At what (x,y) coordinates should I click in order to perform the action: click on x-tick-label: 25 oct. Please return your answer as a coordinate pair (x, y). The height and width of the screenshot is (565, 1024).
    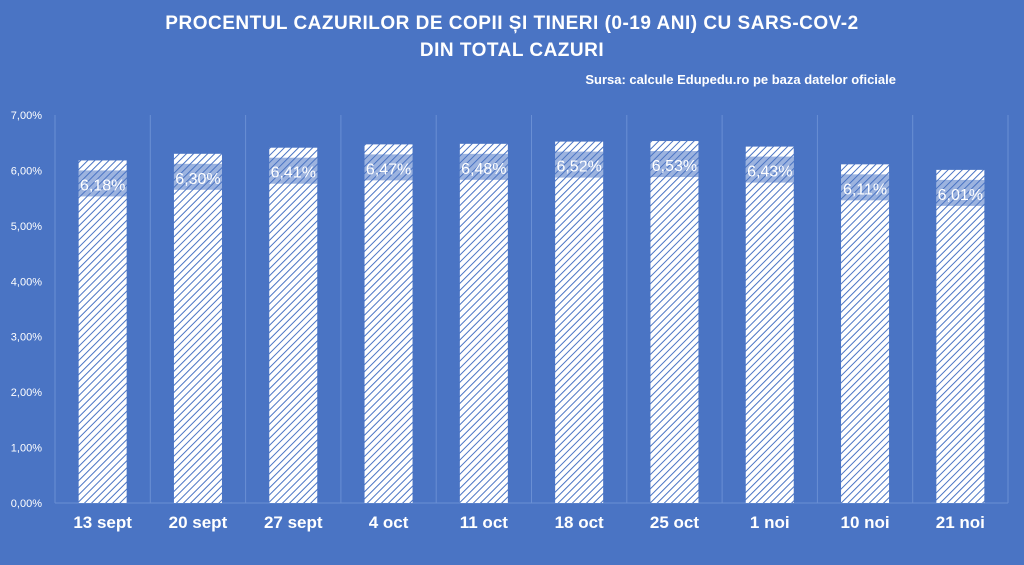
    Looking at the image, I should click on (674, 522).